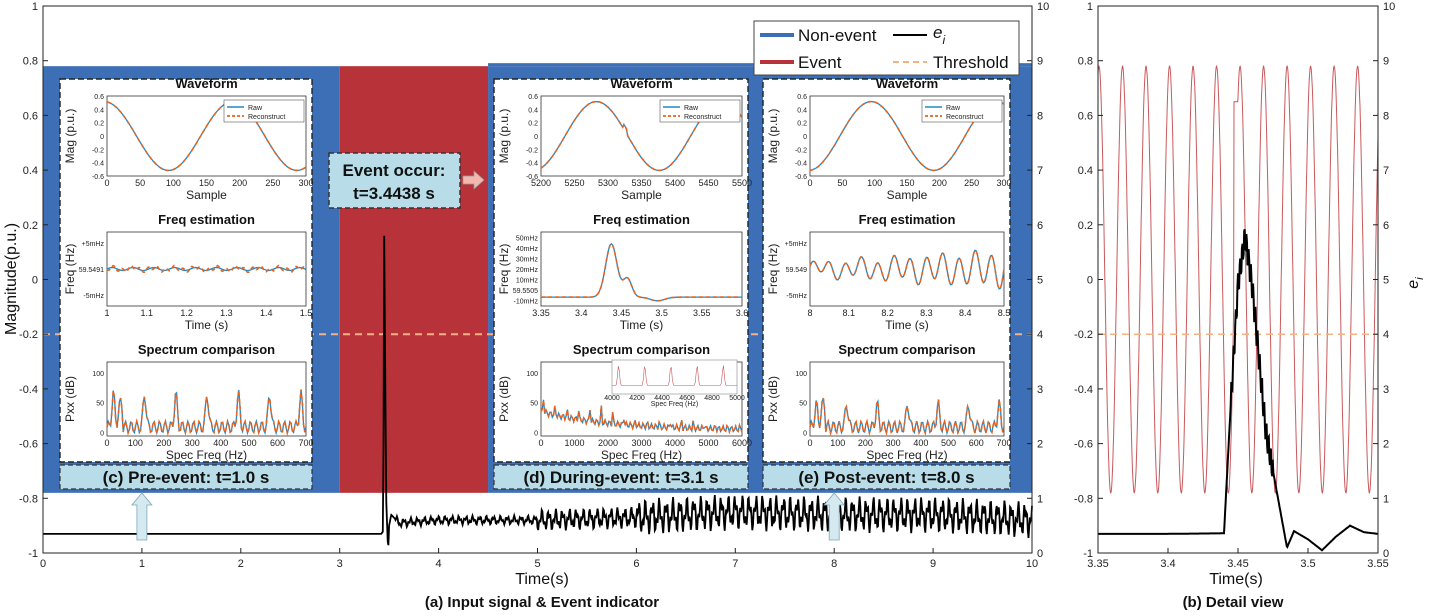 The image size is (1430, 616). I want to click on inset-1-spectrum-xtick-2: 2000, so click(608, 443).